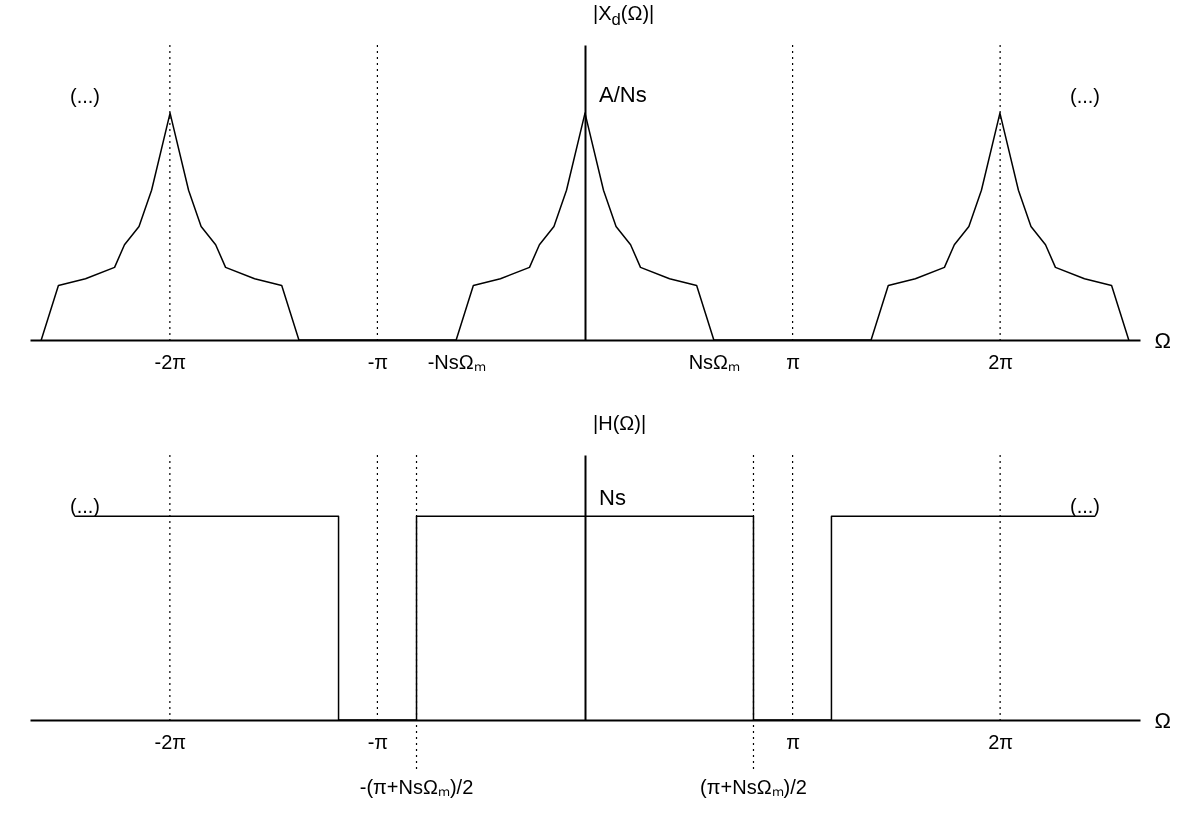 The width and height of the screenshot is (1195, 825). I want to click on ref-line-label: (π+NsΩₘ)/2, so click(753, 787).